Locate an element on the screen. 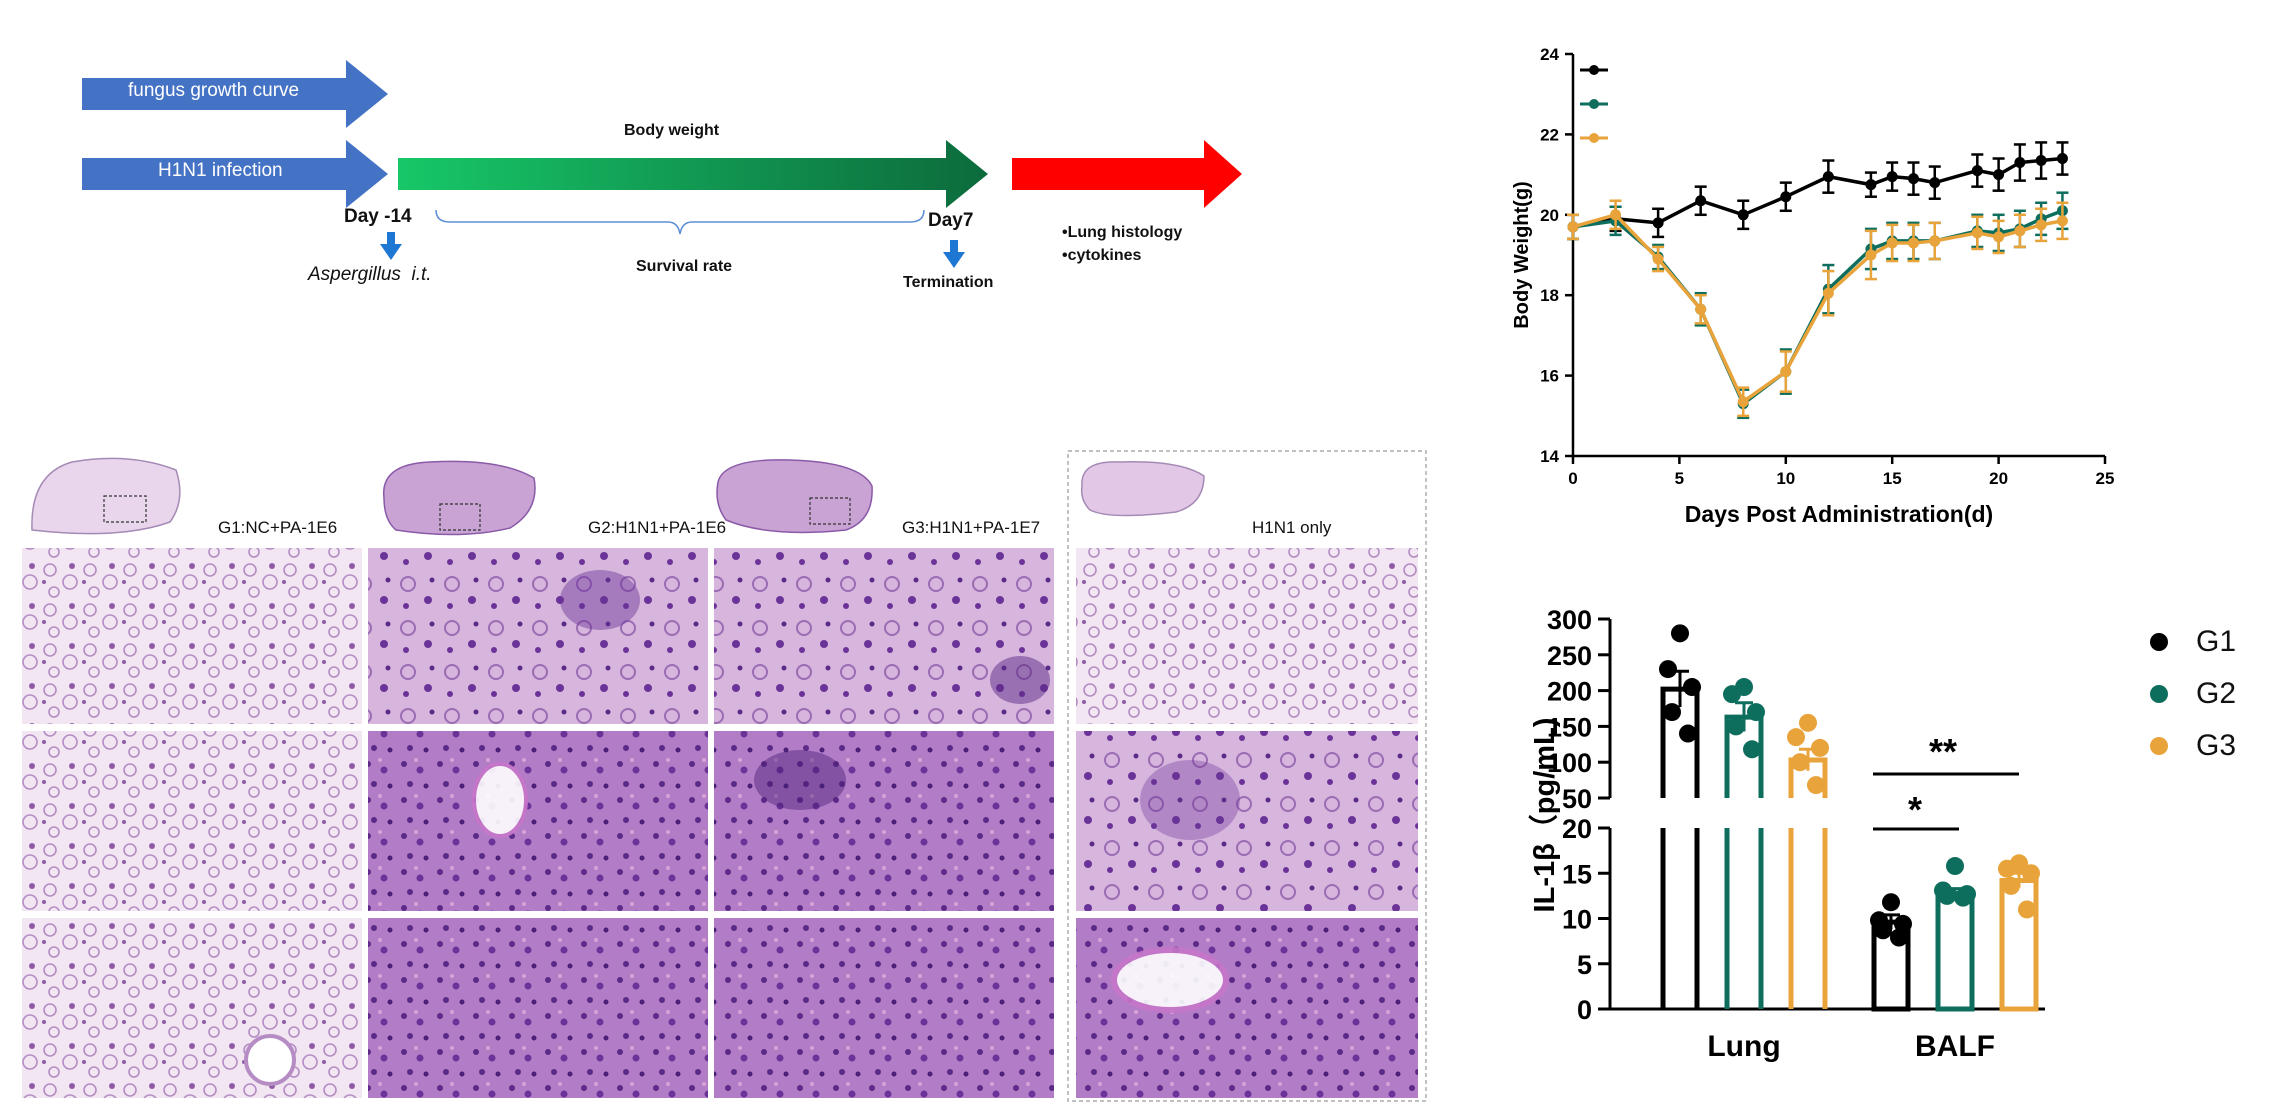  fungus-arrow-label: fungus growth curve is located at coordinates (214, 90).